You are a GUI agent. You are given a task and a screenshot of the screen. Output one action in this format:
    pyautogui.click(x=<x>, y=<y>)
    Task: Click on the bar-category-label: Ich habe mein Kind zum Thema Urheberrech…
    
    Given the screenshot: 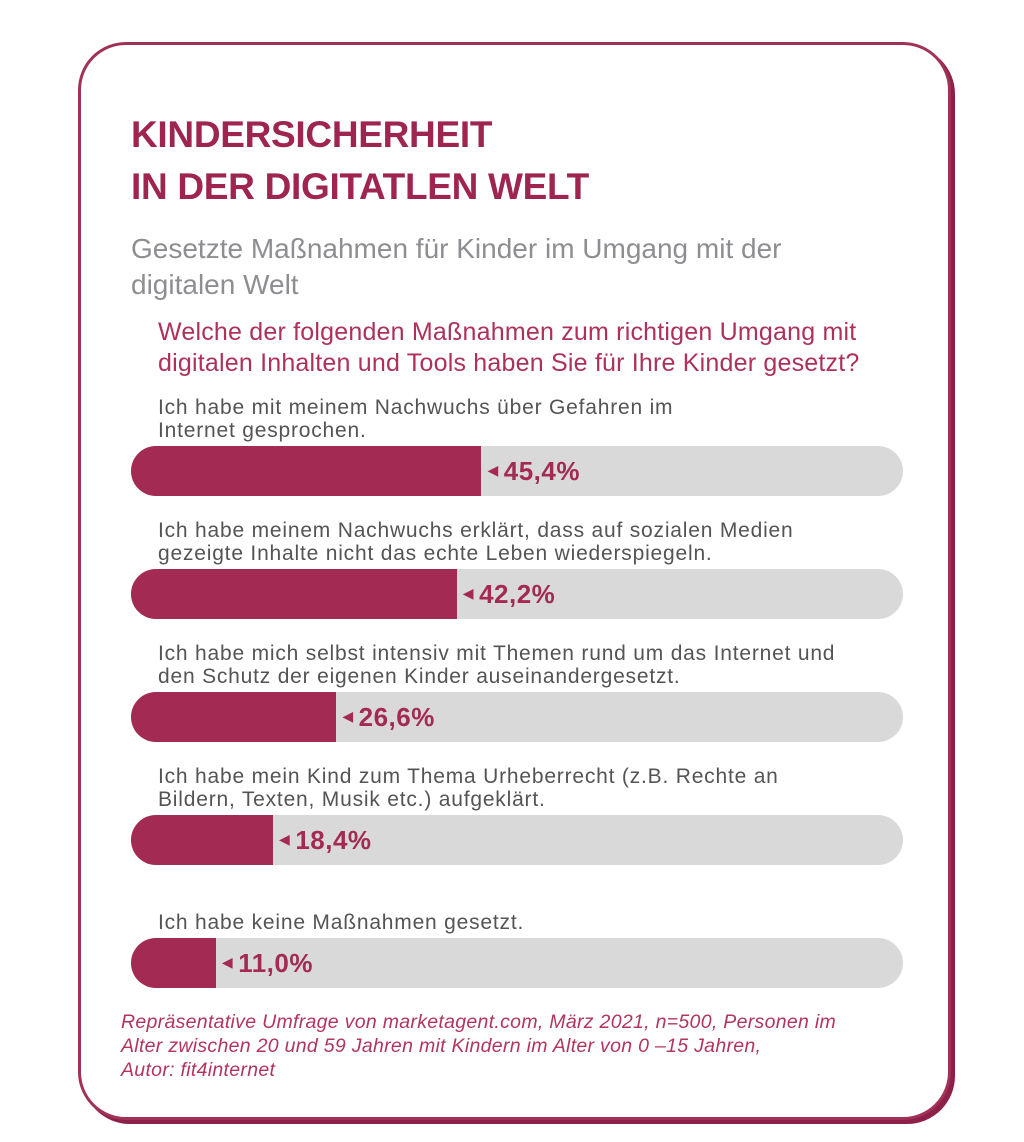 What is the action you would take?
    pyautogui.click(x=468, y=788)
    